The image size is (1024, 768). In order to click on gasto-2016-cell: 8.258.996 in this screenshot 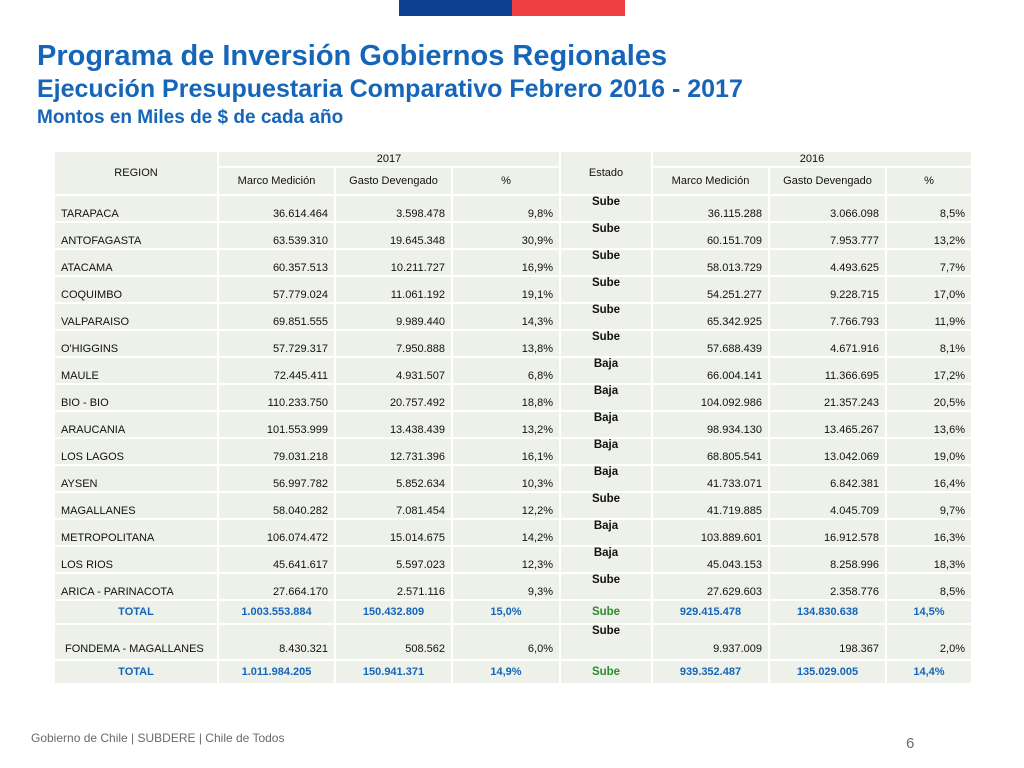, I will do `click(827, 559)`.